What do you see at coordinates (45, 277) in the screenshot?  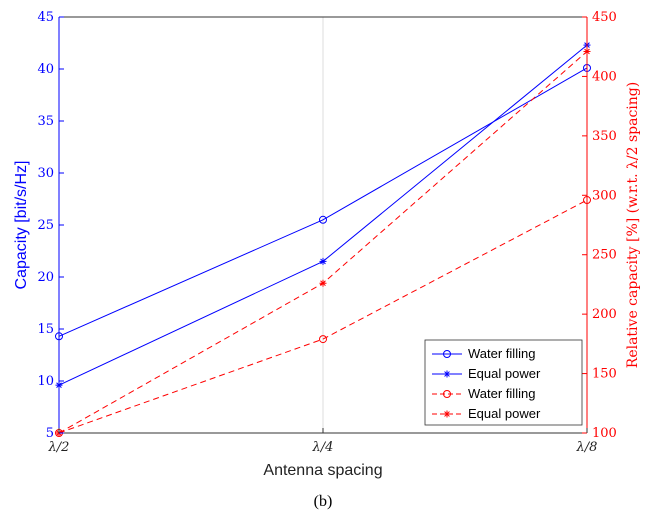 I see `left-tick-label: 20` at bounding box center [45, 277].